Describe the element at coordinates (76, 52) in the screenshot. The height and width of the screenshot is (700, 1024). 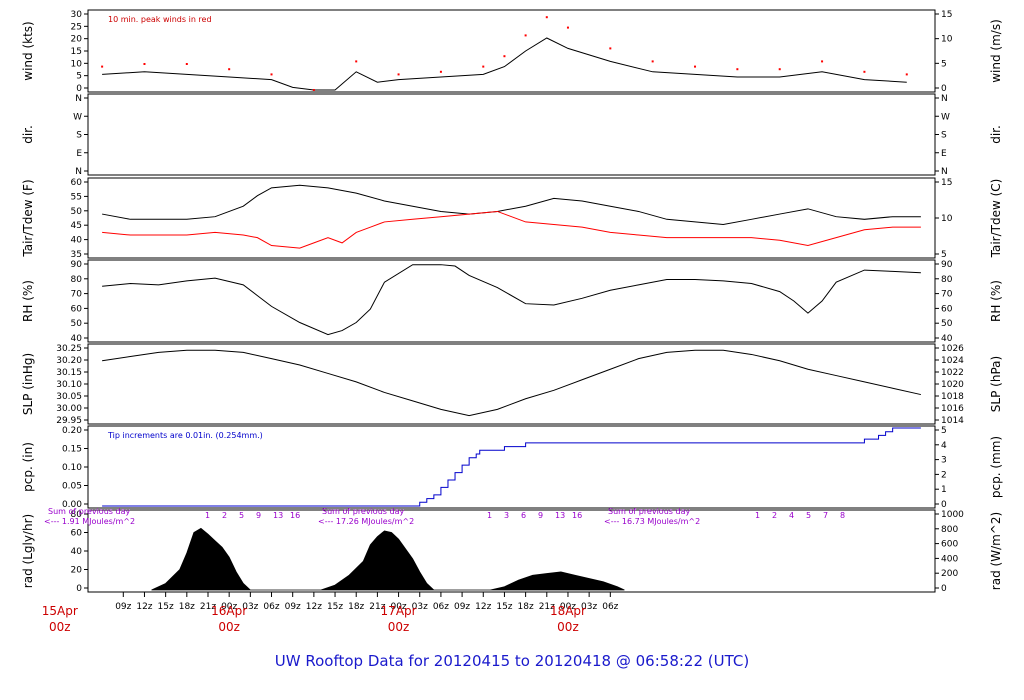
I see `left-tick-label: 15` at that location.